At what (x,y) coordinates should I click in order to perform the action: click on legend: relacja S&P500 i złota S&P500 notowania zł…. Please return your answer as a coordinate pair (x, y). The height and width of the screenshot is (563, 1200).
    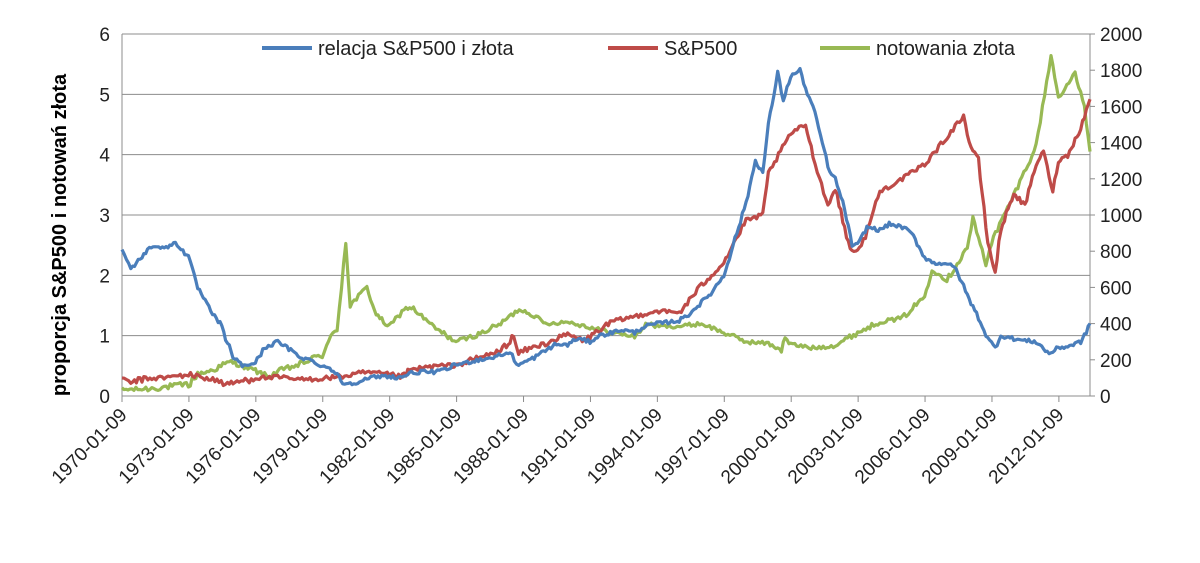
    Looking at the image, I should click on (639, 49).